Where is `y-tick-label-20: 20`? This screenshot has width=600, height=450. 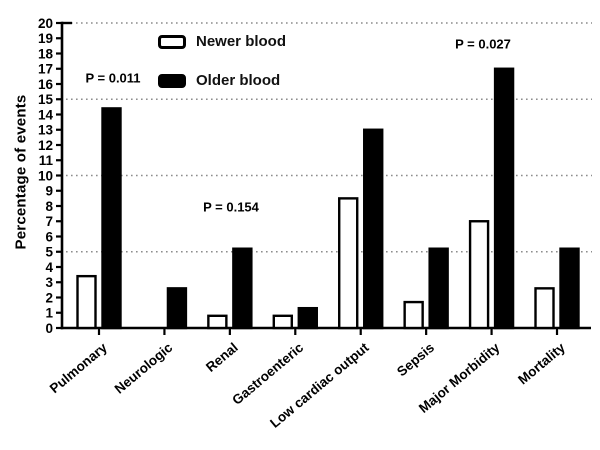 y-tick-label-20: 20 is located at coordinates (45, 23).